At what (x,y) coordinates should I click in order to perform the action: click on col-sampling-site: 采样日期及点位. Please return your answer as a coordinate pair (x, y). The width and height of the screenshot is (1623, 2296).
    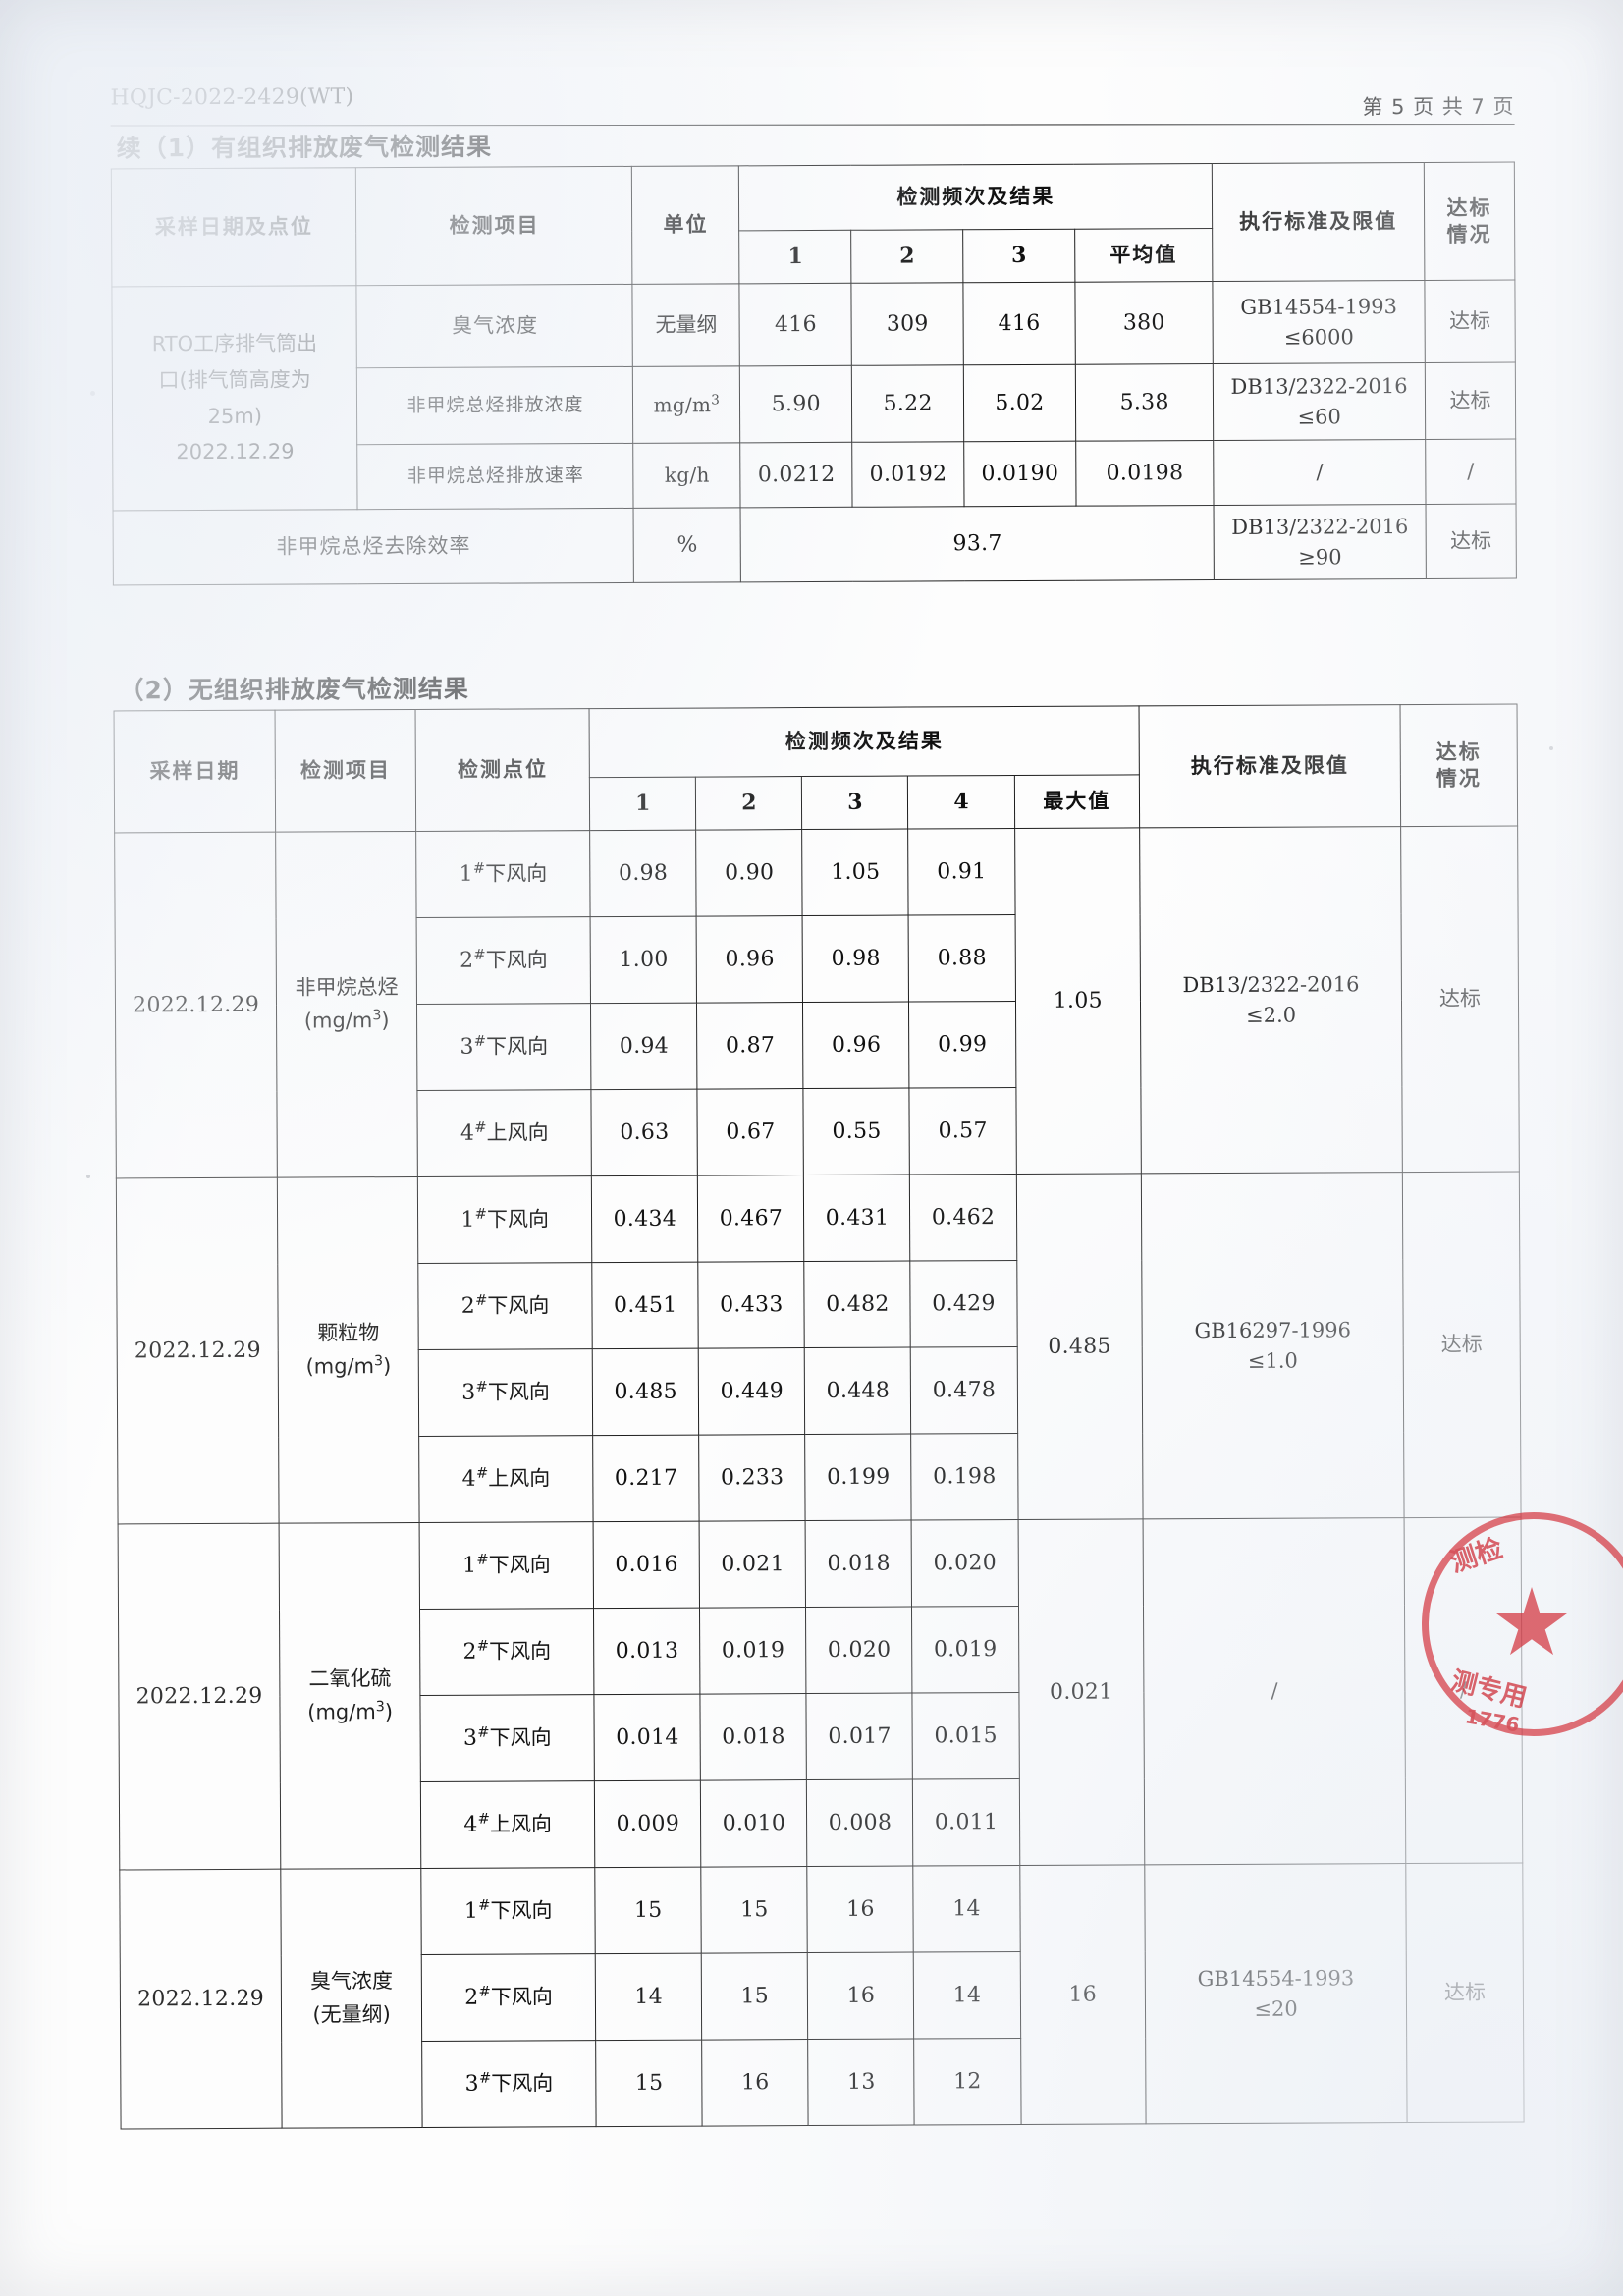
    Looking at the image, I should click on (234, 227).